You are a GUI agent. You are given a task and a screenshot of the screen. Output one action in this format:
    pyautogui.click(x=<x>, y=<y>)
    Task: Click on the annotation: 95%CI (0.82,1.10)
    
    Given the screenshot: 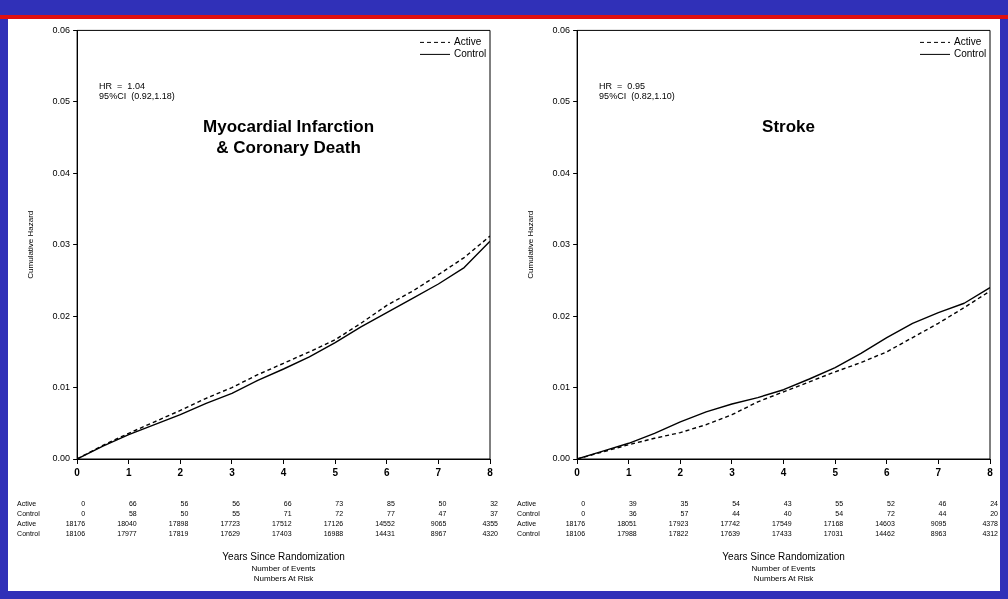 What is the action you would take?
    pyautogui.click(x=637, y=96)
    